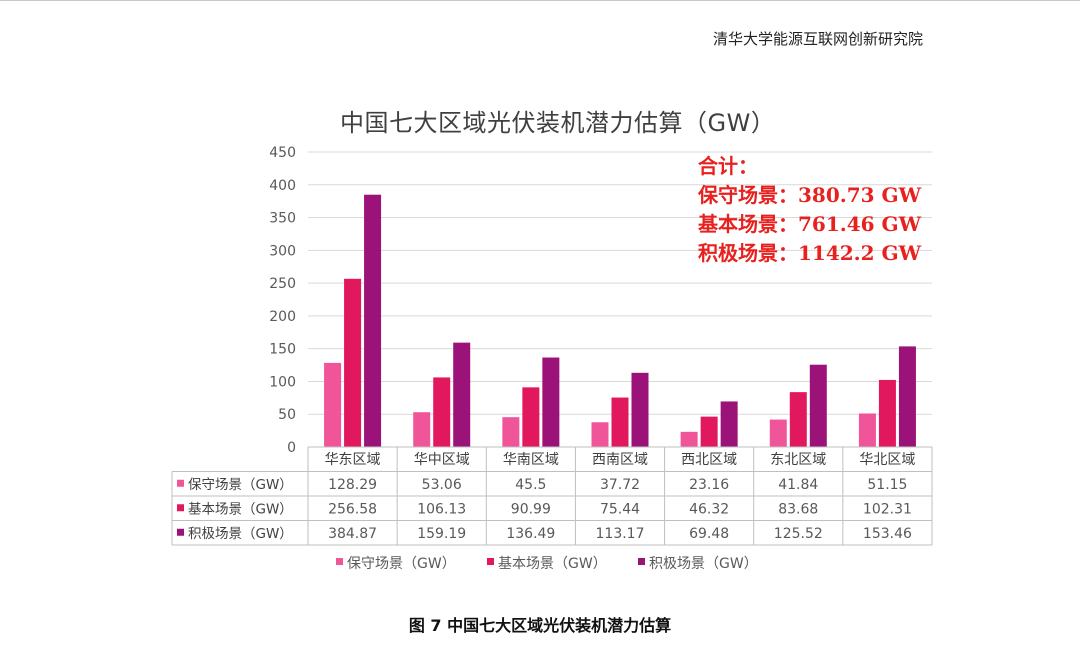 The height and width of the screenshot is (658, 1080). What do you see at coordinates (282, 350) in the screenshot?
I see `y-tick-label: 150` at bounding box center [282, 350].